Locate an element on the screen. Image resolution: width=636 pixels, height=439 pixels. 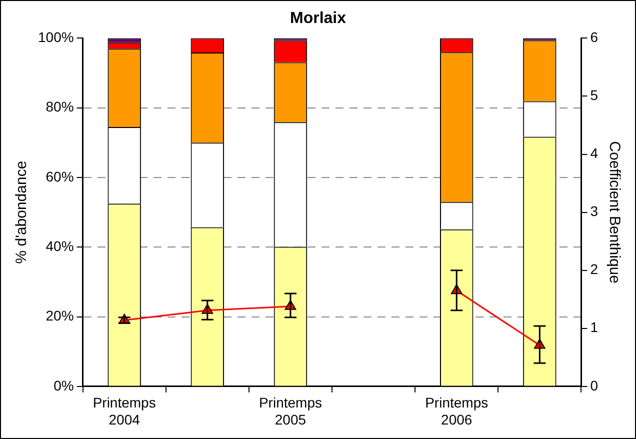
x-tick-label: Printemps 2006 is located at coordinates (456, 411).